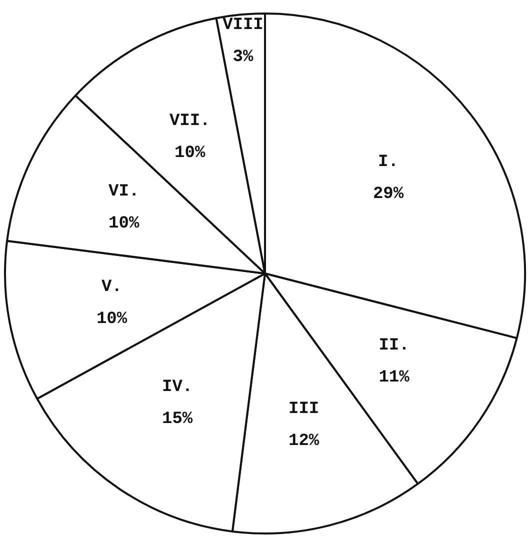 The width and height of the screenshot is (530, 547). I want to click on data-label: 29%, so click(388, 194).